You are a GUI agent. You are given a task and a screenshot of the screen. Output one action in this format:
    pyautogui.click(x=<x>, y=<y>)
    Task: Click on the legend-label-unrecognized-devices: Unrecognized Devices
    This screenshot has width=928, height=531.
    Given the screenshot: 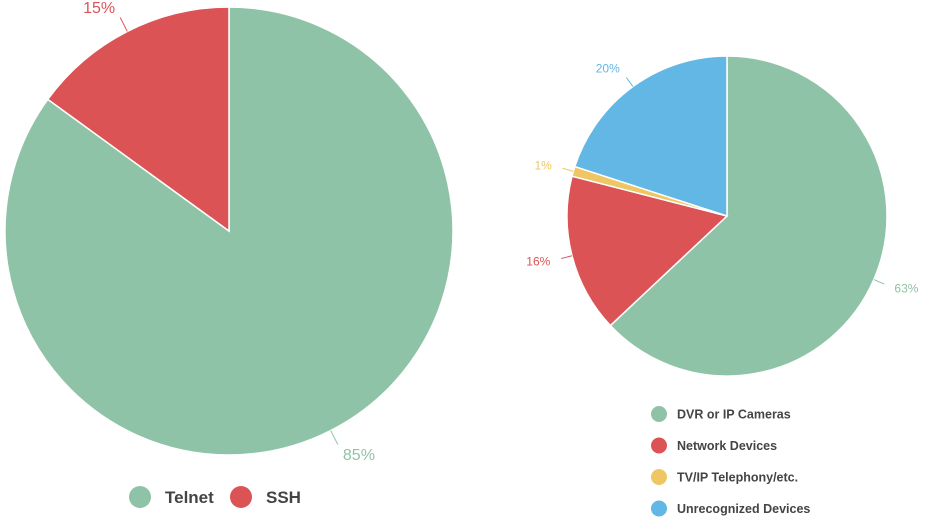 What is the action you would take?
    pyautogui.click(x=743, y=509)
    